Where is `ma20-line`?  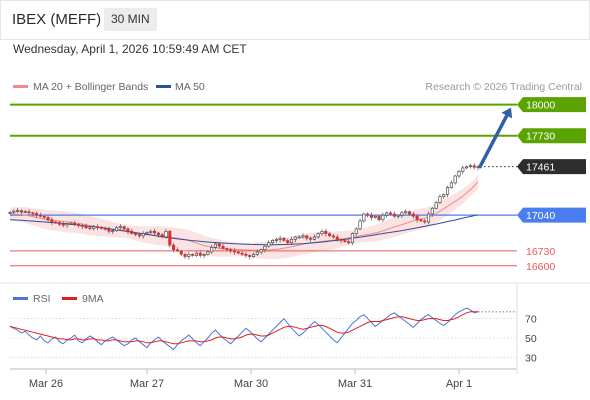
ma20-line is located at coordinates (244, 216).